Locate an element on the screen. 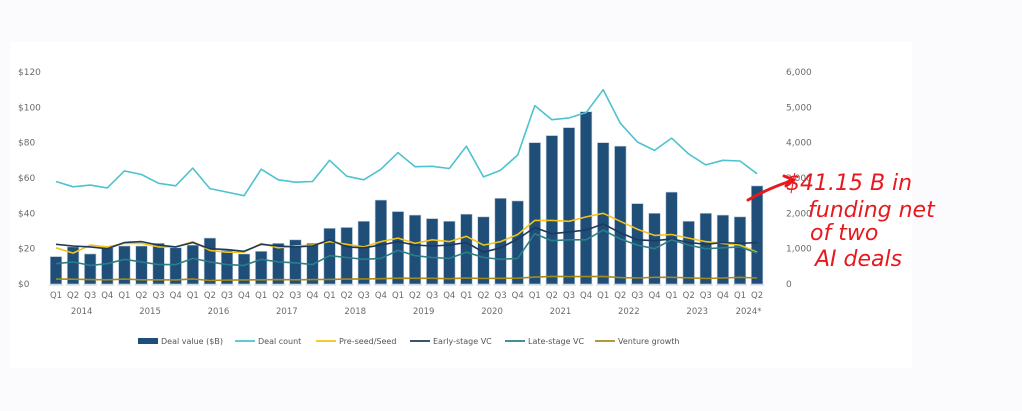 The height and width of the screenshot is (411, 1022). year-label: 2019 is located at coordinates (424, 312).